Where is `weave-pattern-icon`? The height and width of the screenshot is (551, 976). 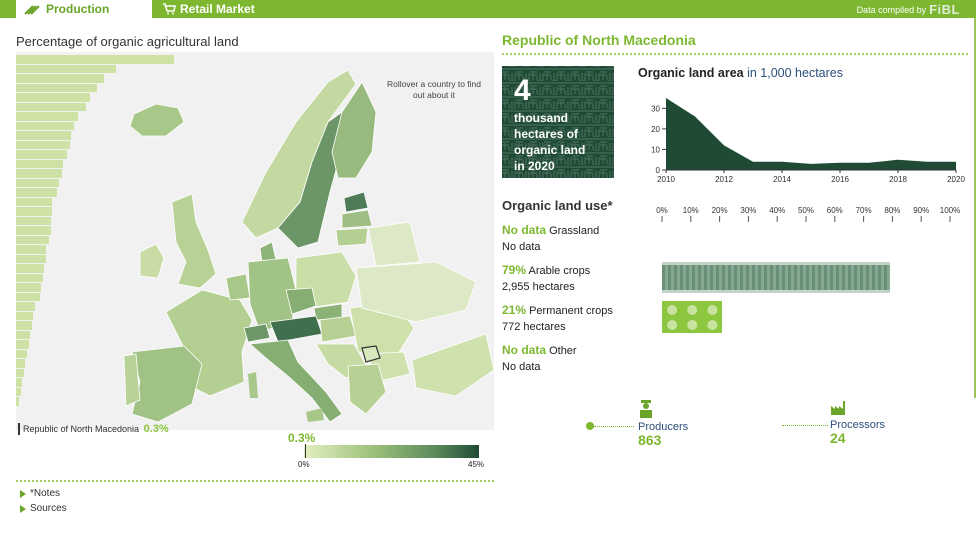 weave-pattern-icon is located at coordinates (558, 122).